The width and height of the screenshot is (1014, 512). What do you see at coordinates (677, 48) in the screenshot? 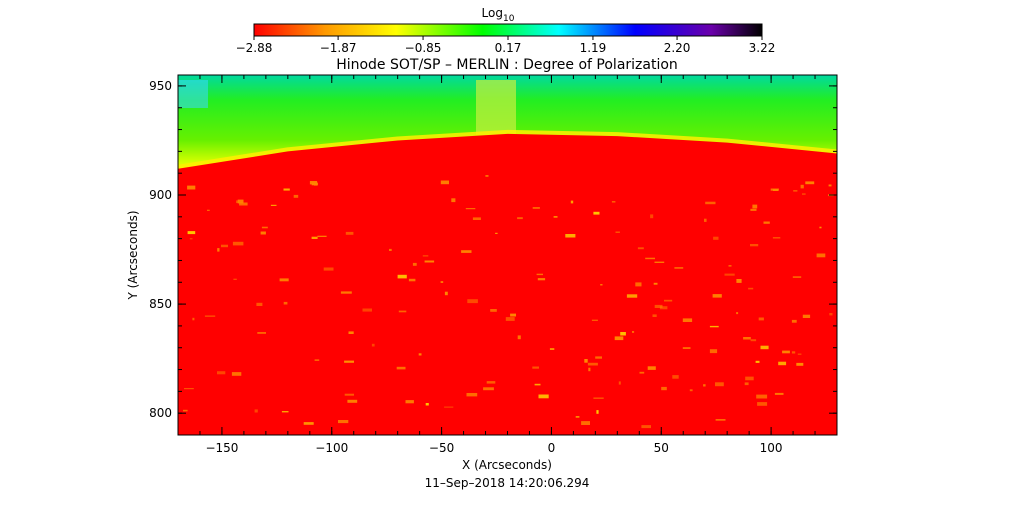
I see `colorbar-tick-label: 2.20` at bounding box center [677, 48].